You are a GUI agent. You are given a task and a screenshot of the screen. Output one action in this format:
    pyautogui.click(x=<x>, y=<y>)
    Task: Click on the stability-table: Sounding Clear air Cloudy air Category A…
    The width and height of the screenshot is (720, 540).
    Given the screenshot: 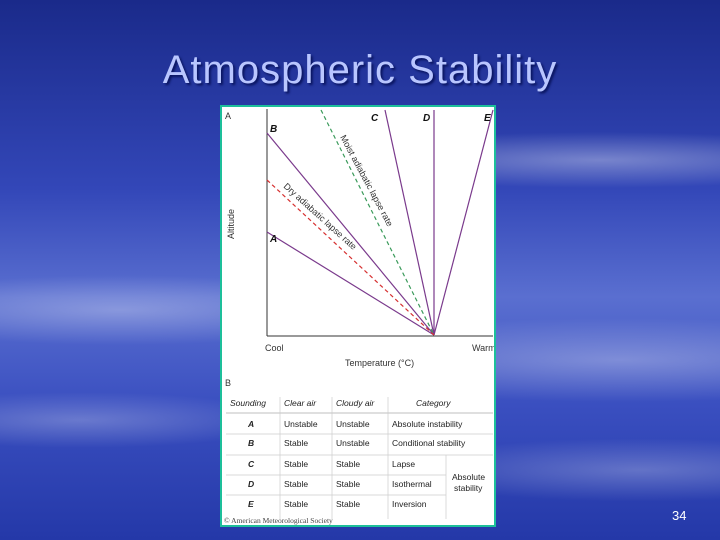 What is the action you would take?
    pyautogui.click(x=359, y=458)
    